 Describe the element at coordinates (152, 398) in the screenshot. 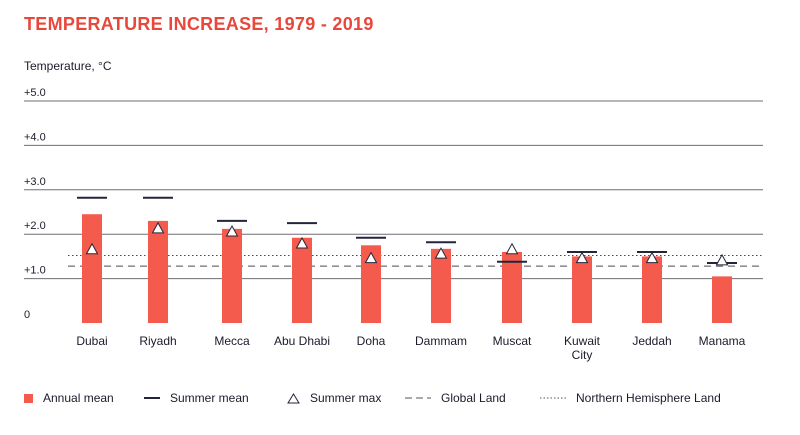

I see `legend-dash-icon` at that location.